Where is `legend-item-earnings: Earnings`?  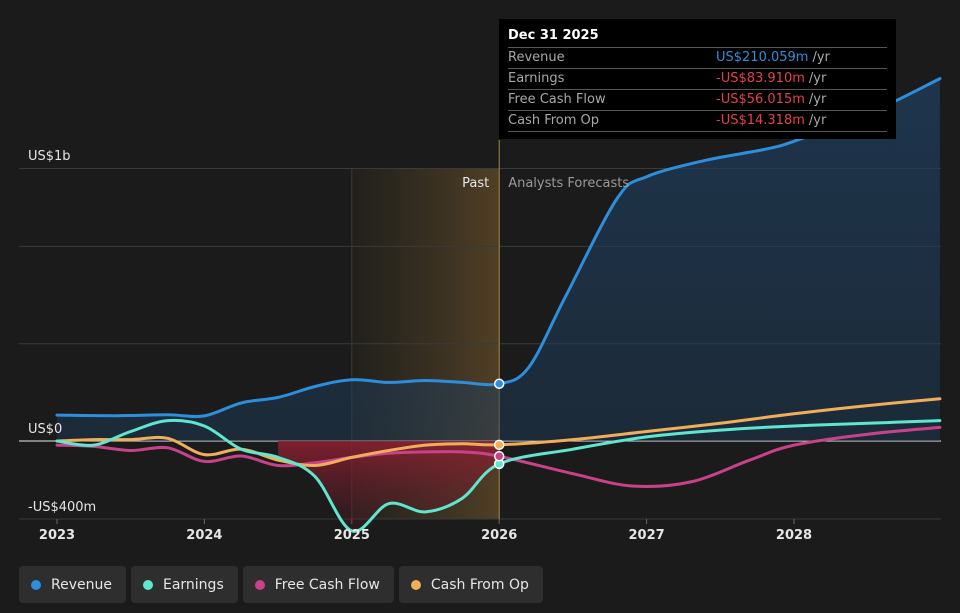 legend-item-earnings: Earnings is located at coordinates (184, 584).